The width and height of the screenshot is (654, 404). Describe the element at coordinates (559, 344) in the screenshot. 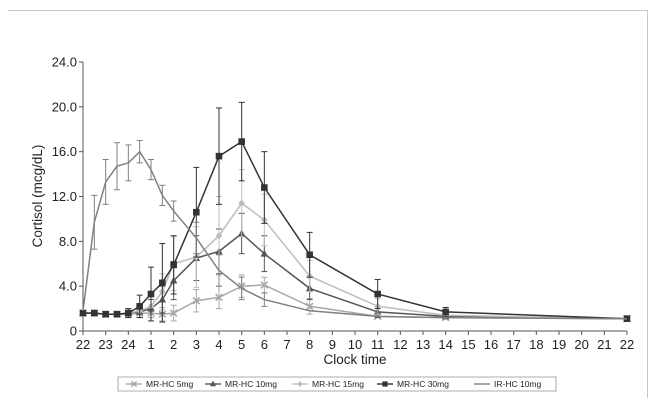

I see `x-tick-label: 19` at that location.